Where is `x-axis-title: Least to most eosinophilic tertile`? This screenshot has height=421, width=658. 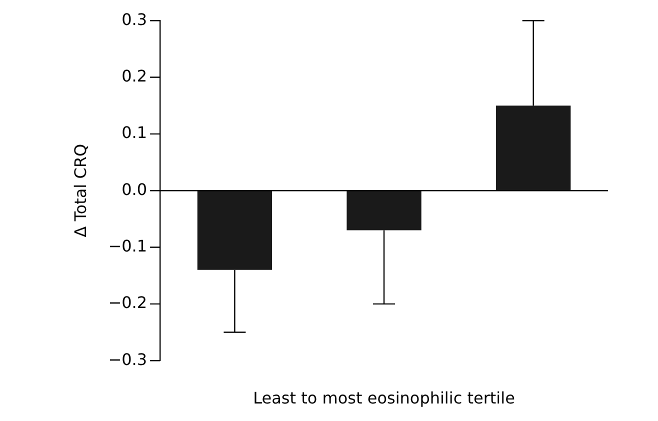 x-axis-title: Least to most eosinophilic tertile is located at coordinates (384, 398).